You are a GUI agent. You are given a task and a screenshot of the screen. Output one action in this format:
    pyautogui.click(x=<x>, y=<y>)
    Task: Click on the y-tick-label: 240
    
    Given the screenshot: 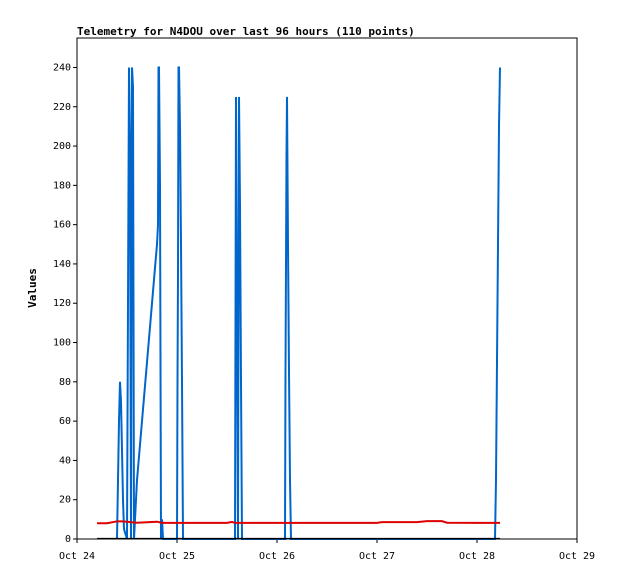 What is the action you would take?
    pyautogui.click(x=62, y=67)
    